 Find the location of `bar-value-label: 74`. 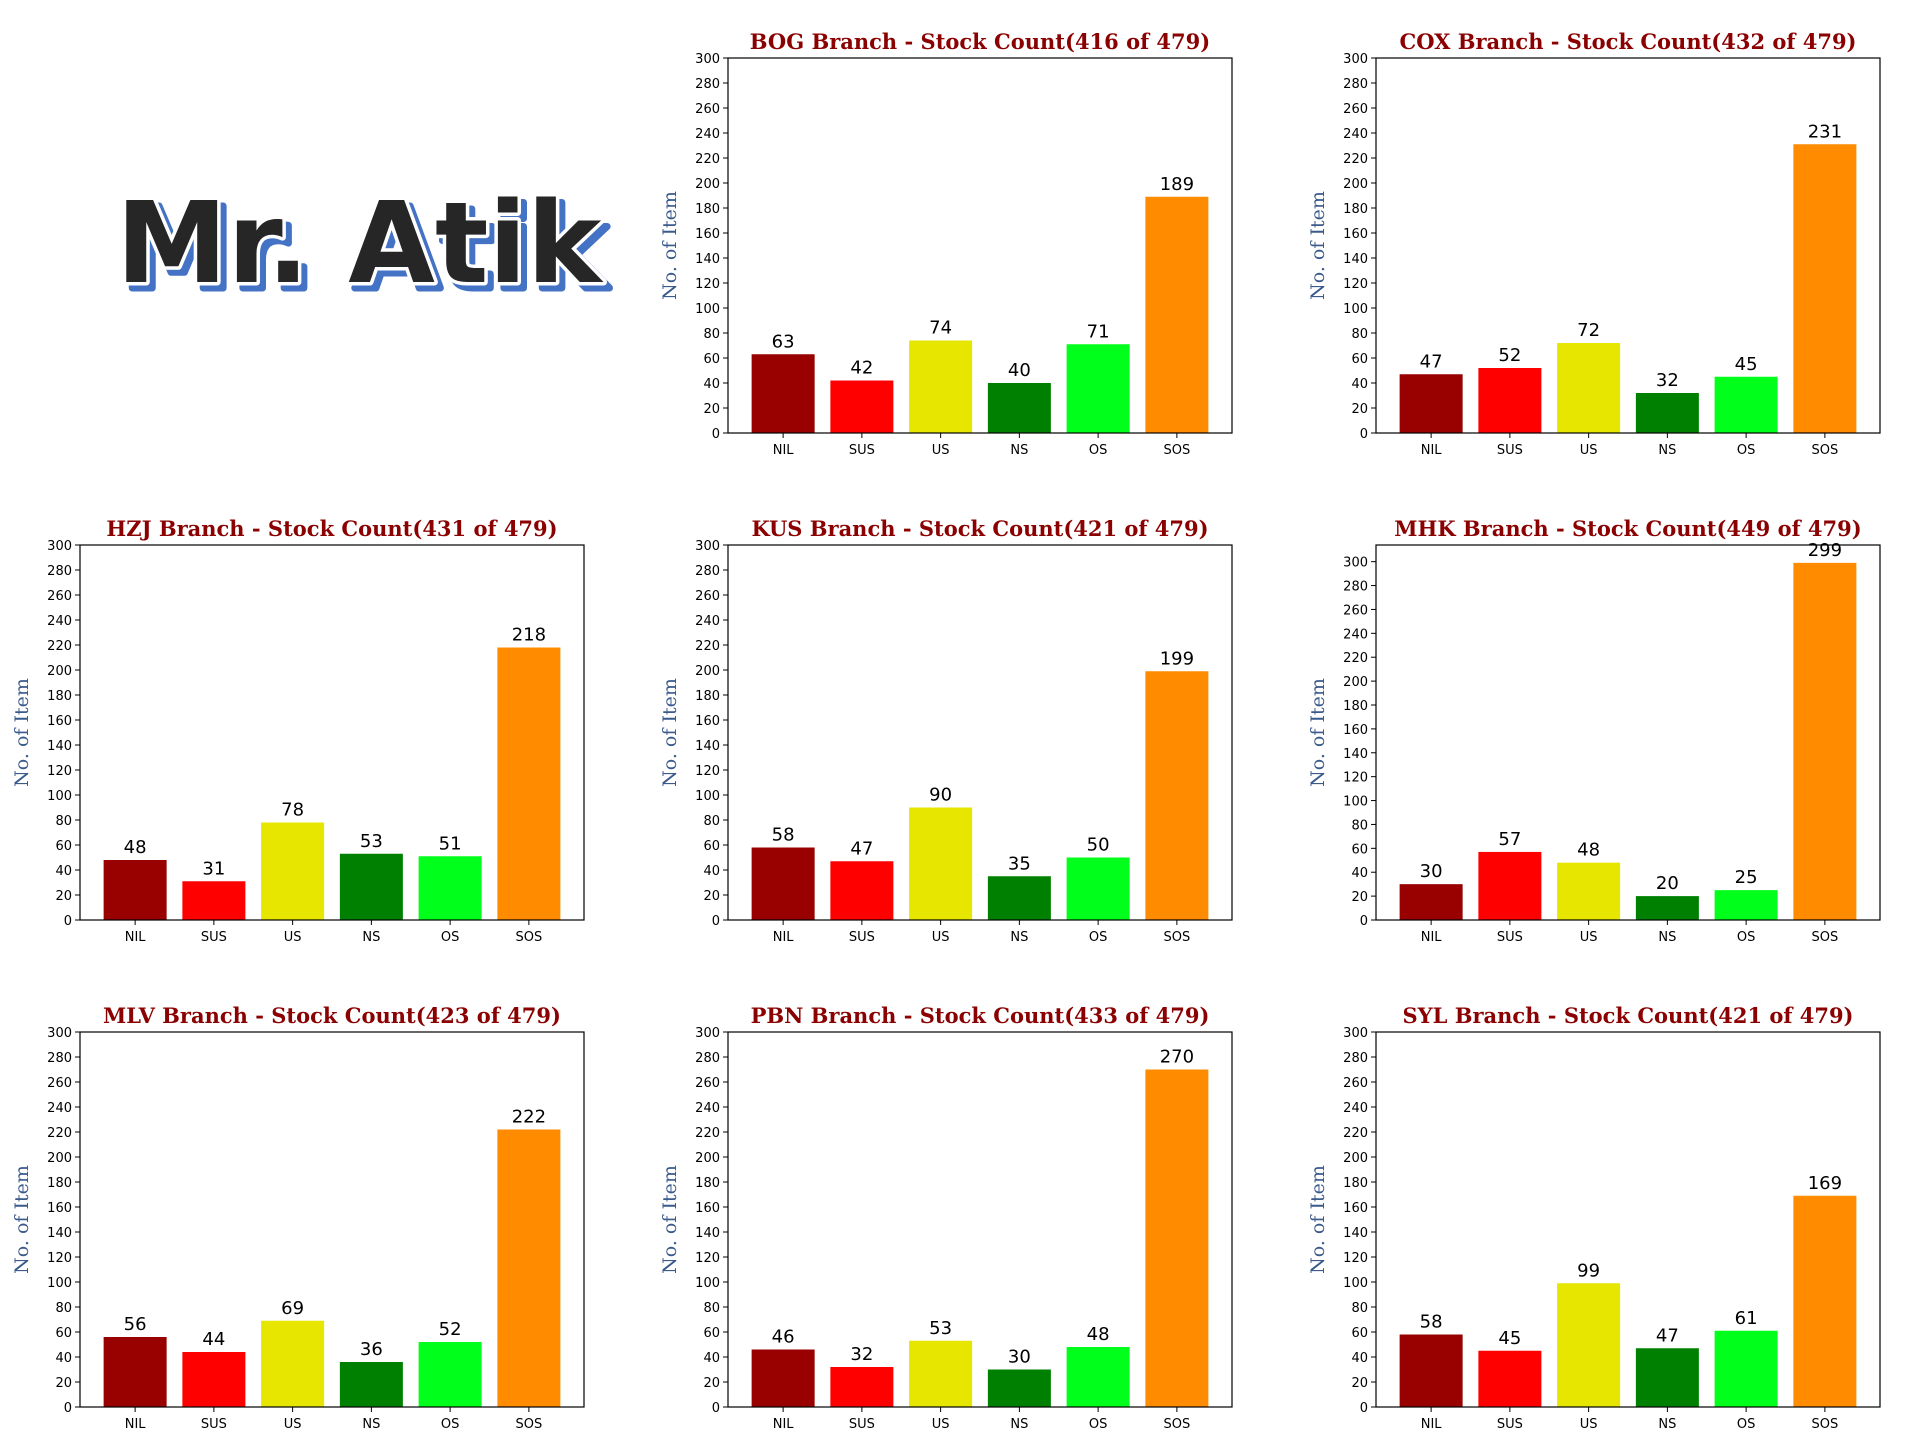

bar-value-label: 74 is located at coordinates (940, 328).